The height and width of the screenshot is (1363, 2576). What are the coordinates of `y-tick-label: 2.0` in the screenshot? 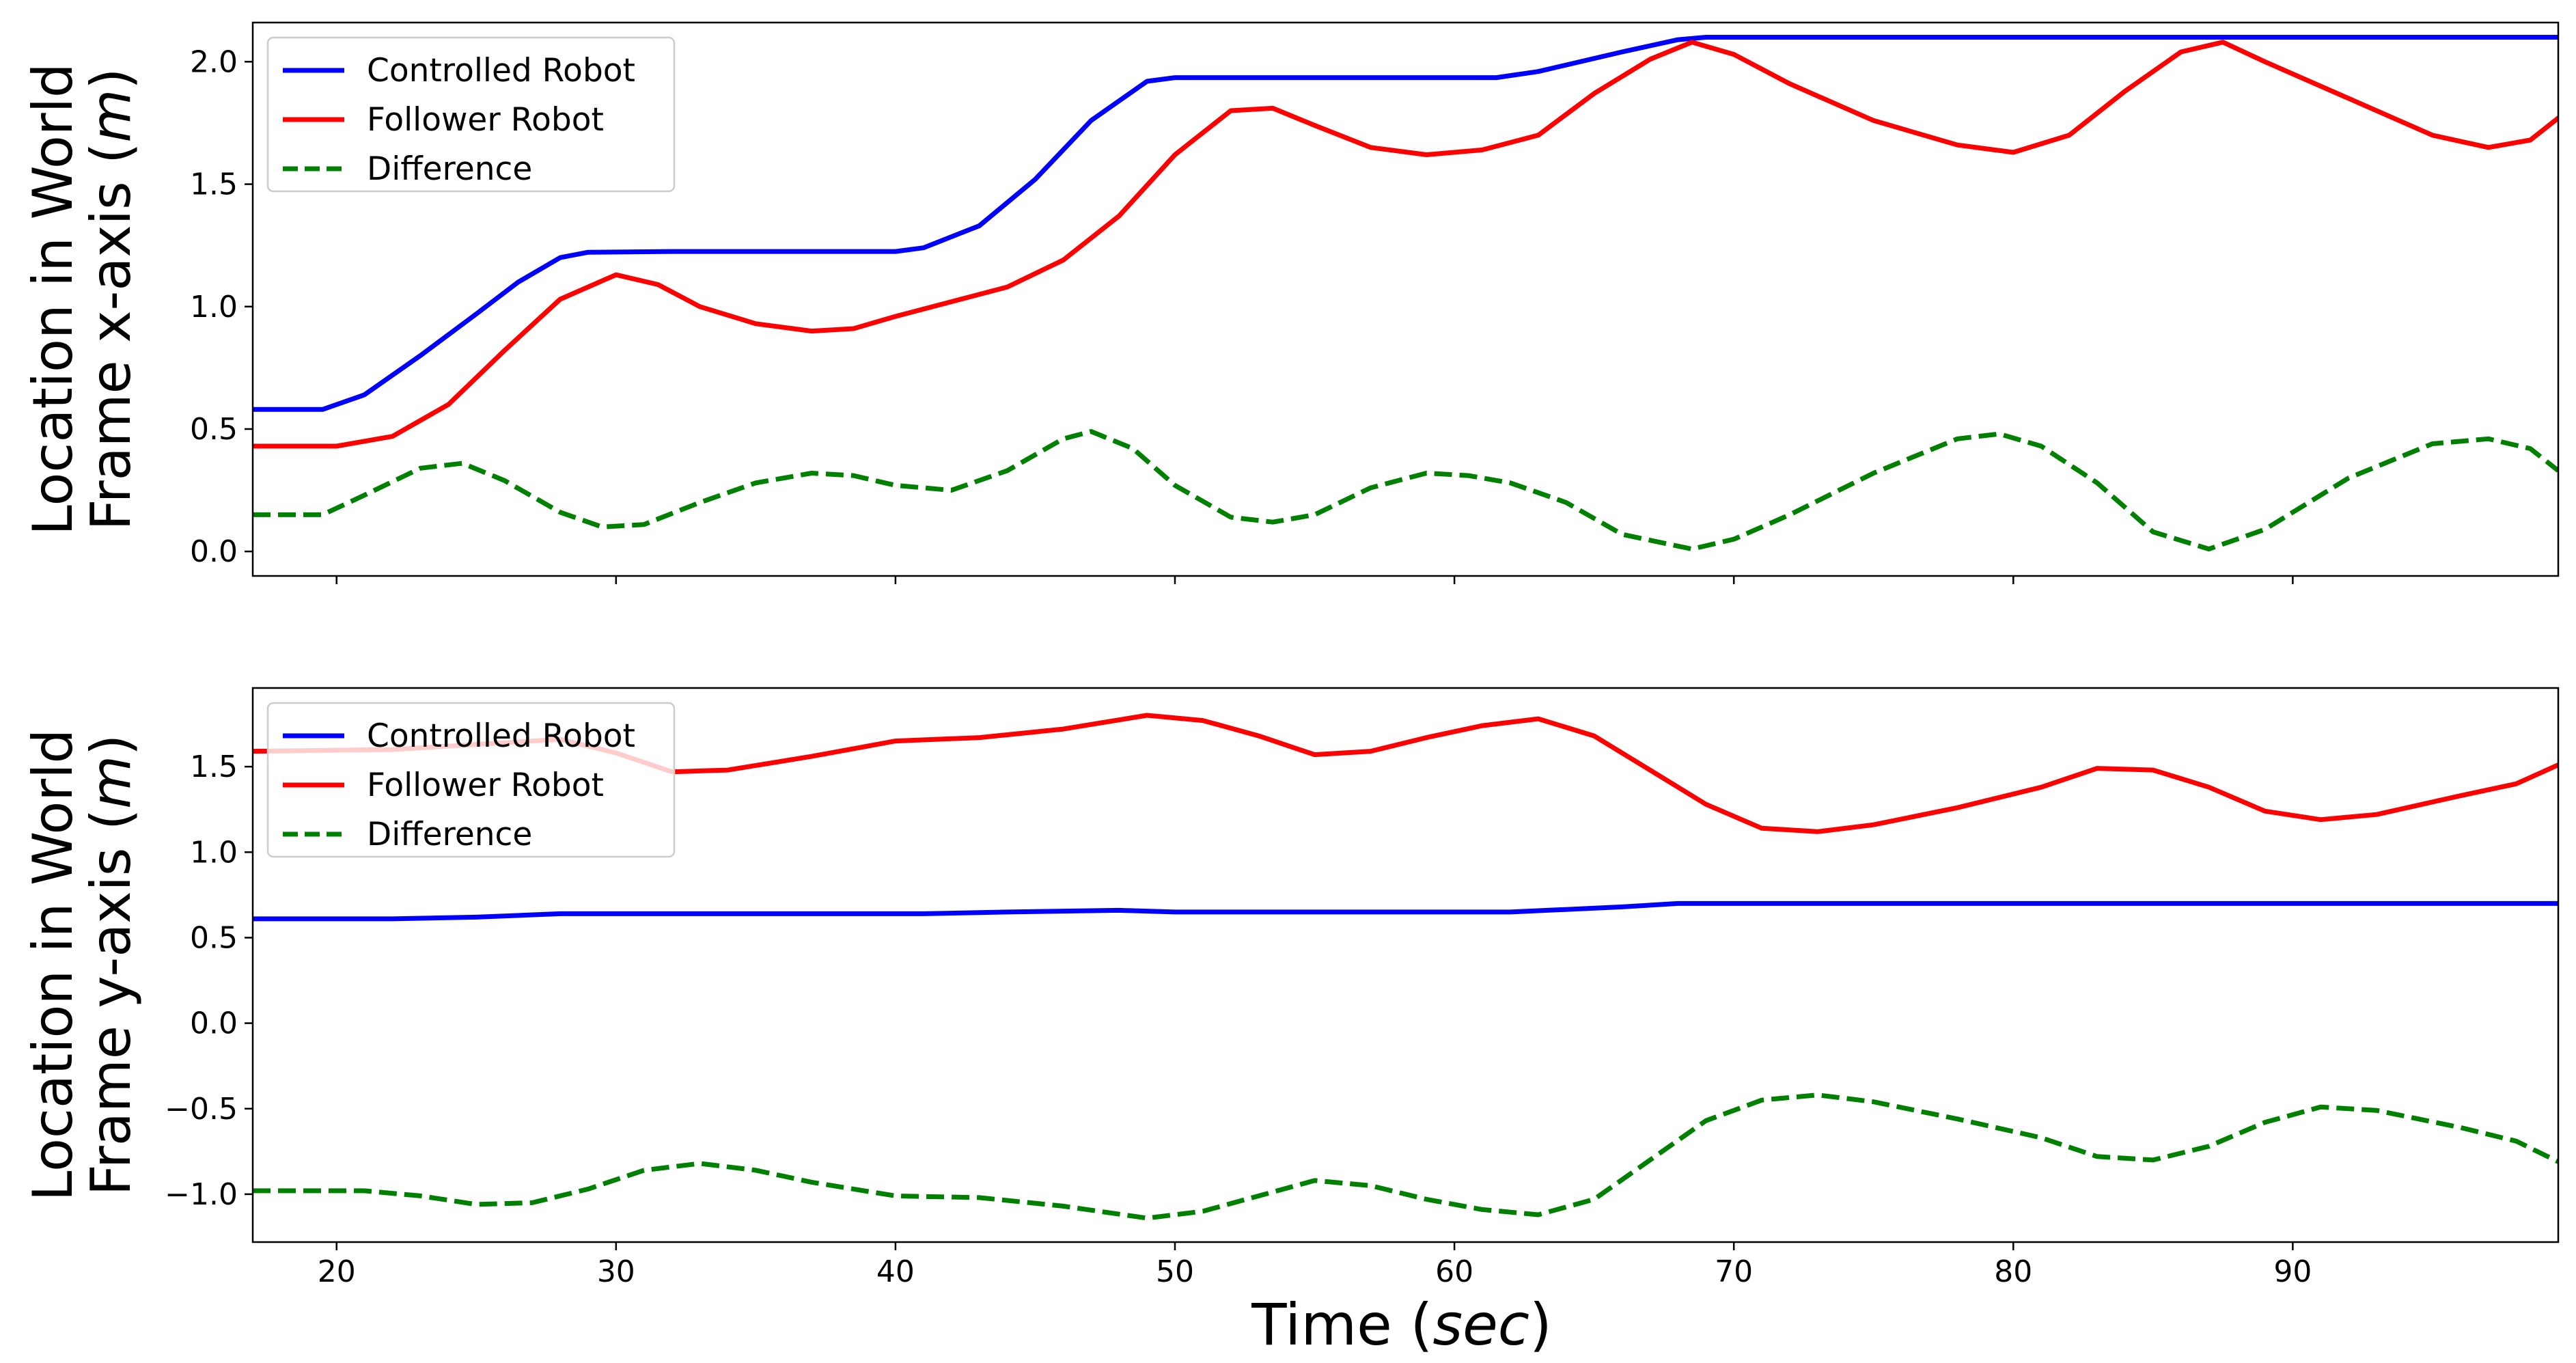 It's located at (214, 61).